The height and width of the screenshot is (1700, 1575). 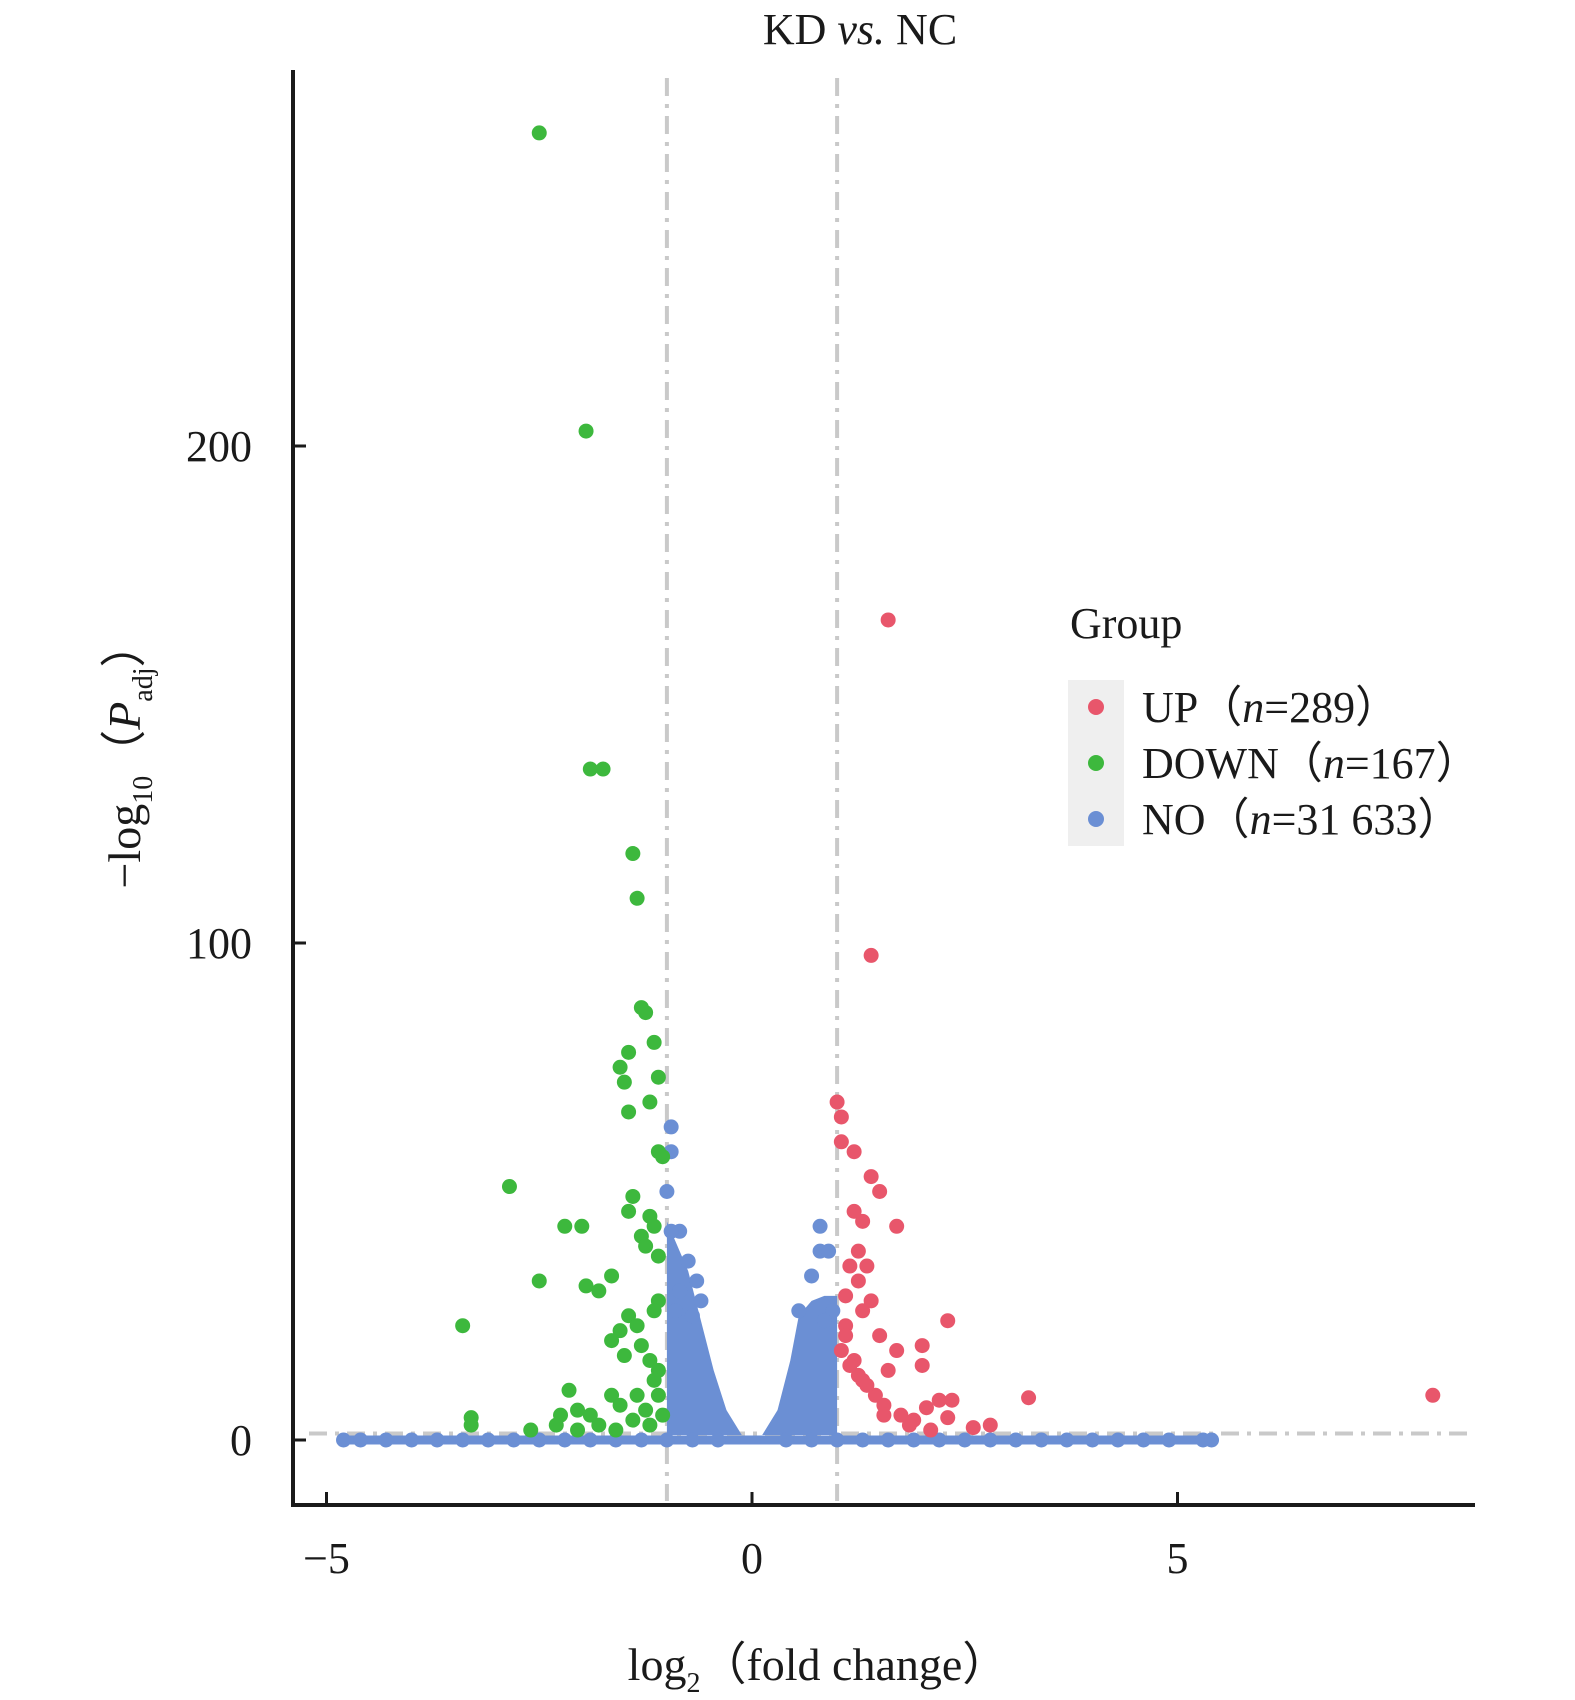 What do you see at coordinates (1096, 763) in the screenshot?
I see `legend-swatch-down` at bounding box center [1096, 763].